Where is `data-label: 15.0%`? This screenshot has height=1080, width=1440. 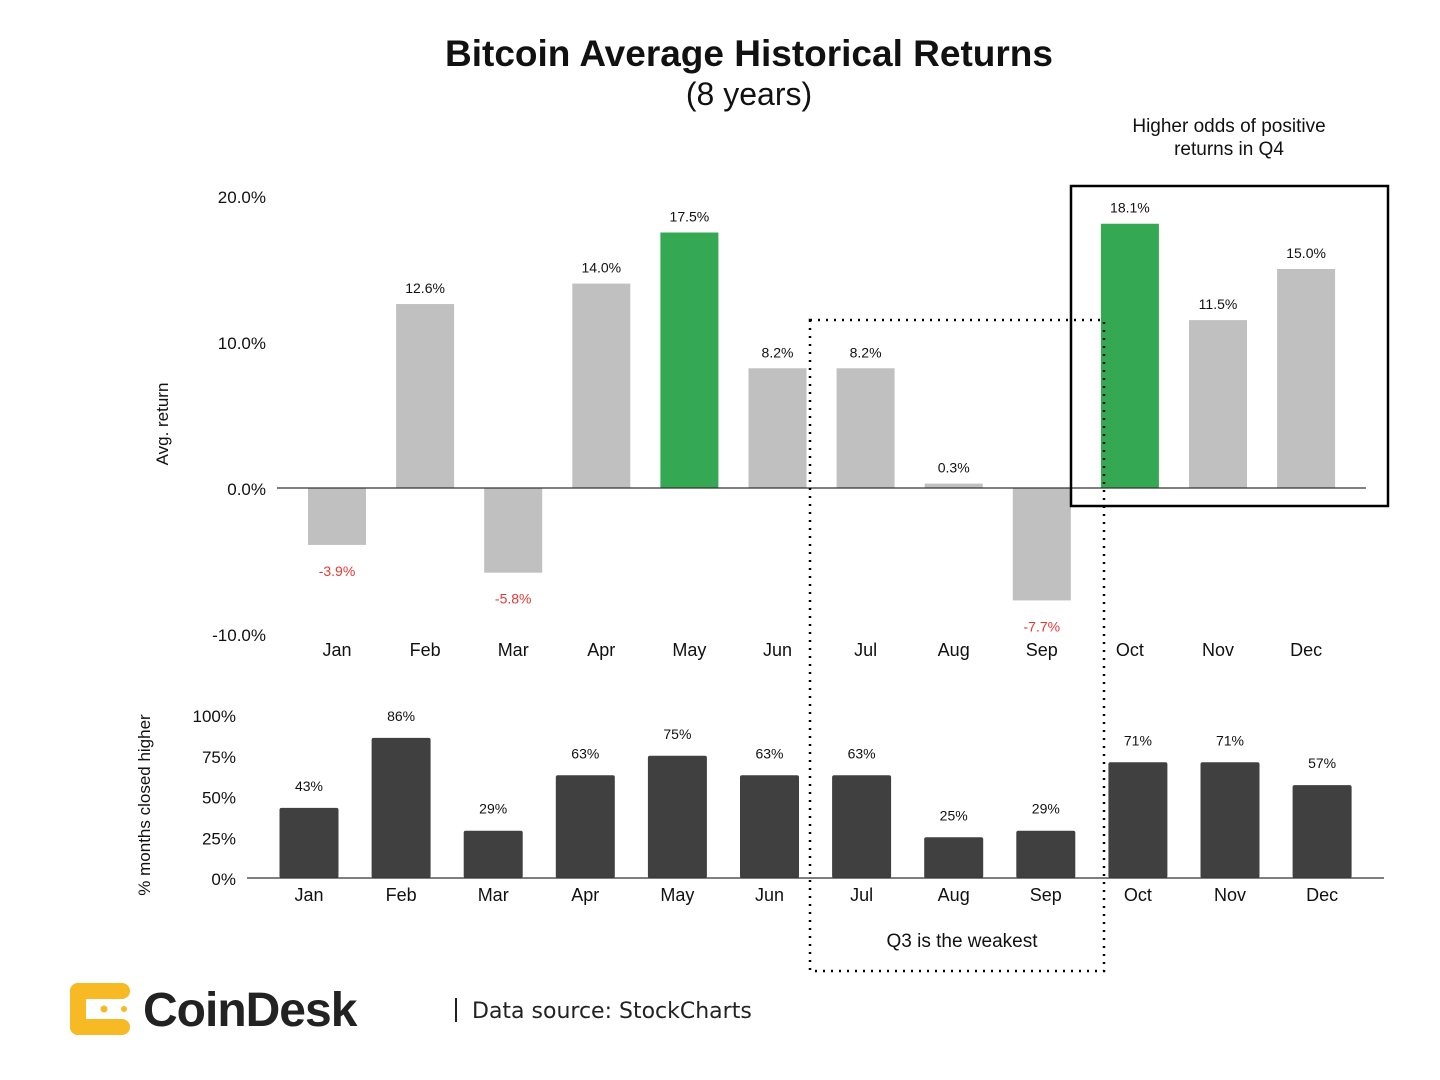
data-label: 15.0% is located at coordinates (1306, 253).